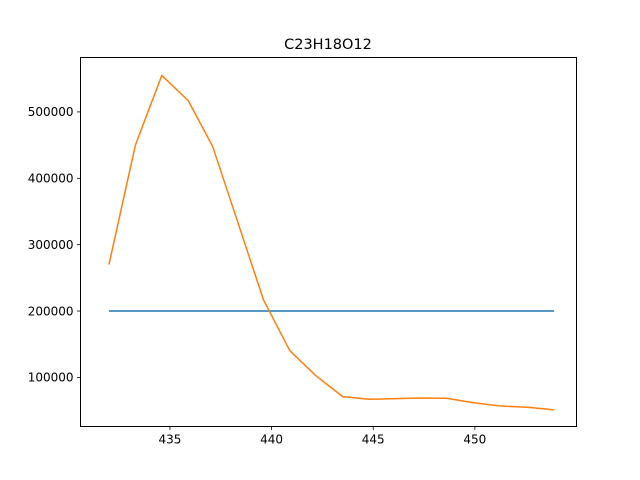  What do you see at coordinates (51, 245) in the screenshot?
I see `y-tick-label: 300000` at bounding box center [51, 245].